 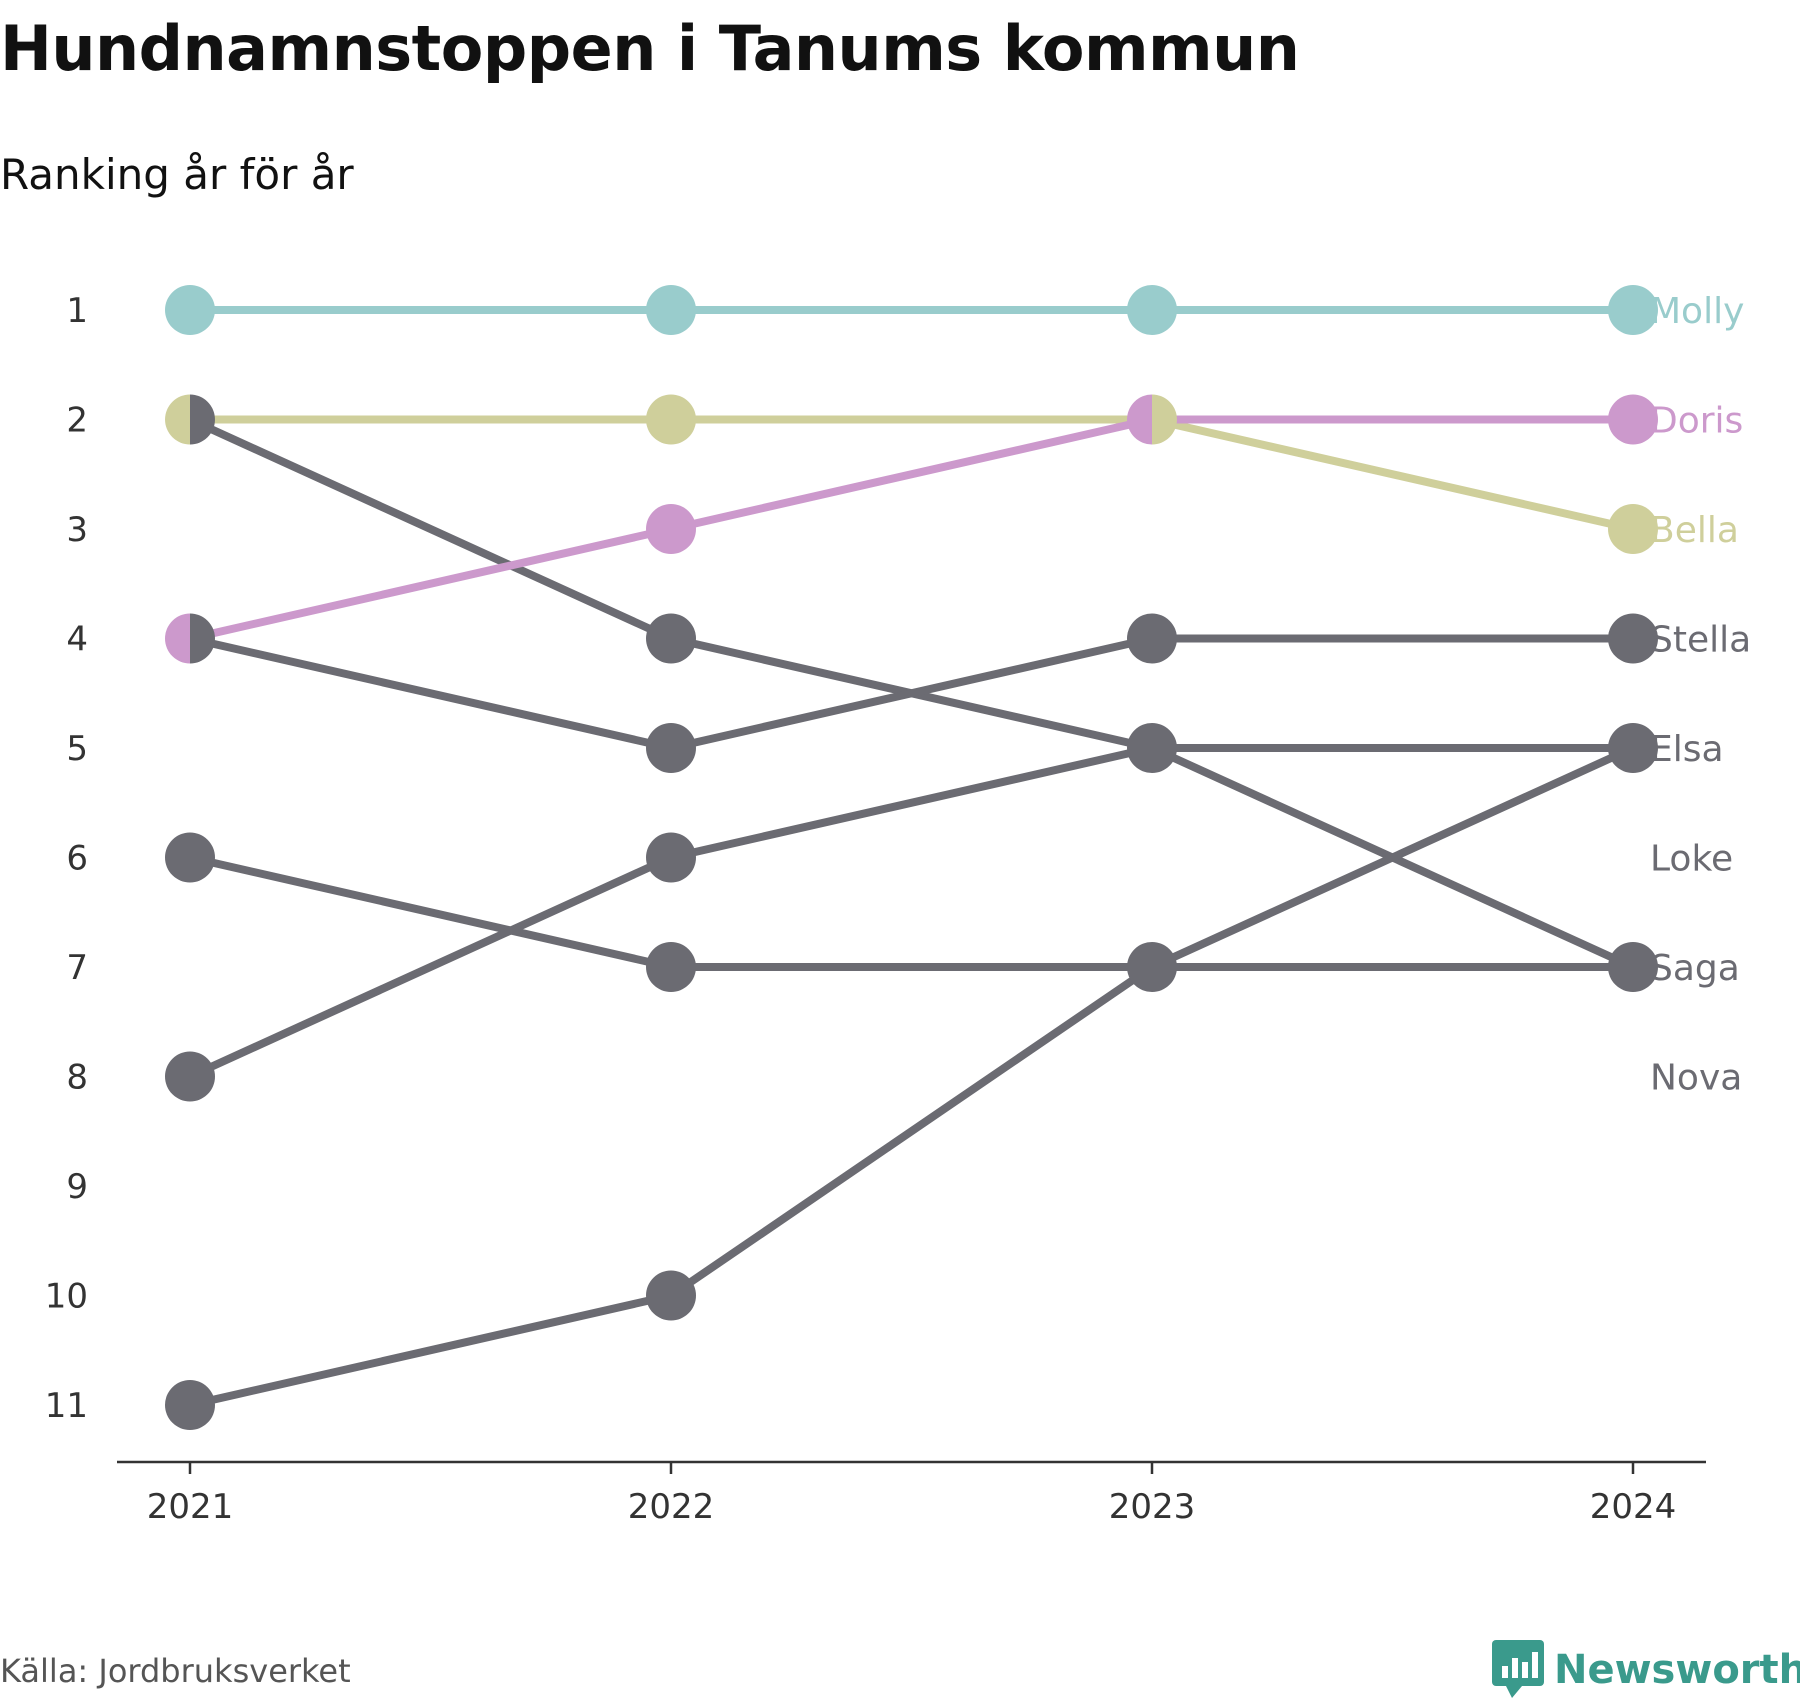 I want to click on series-label-nova: Nova, so click(x=1696, y=1078).